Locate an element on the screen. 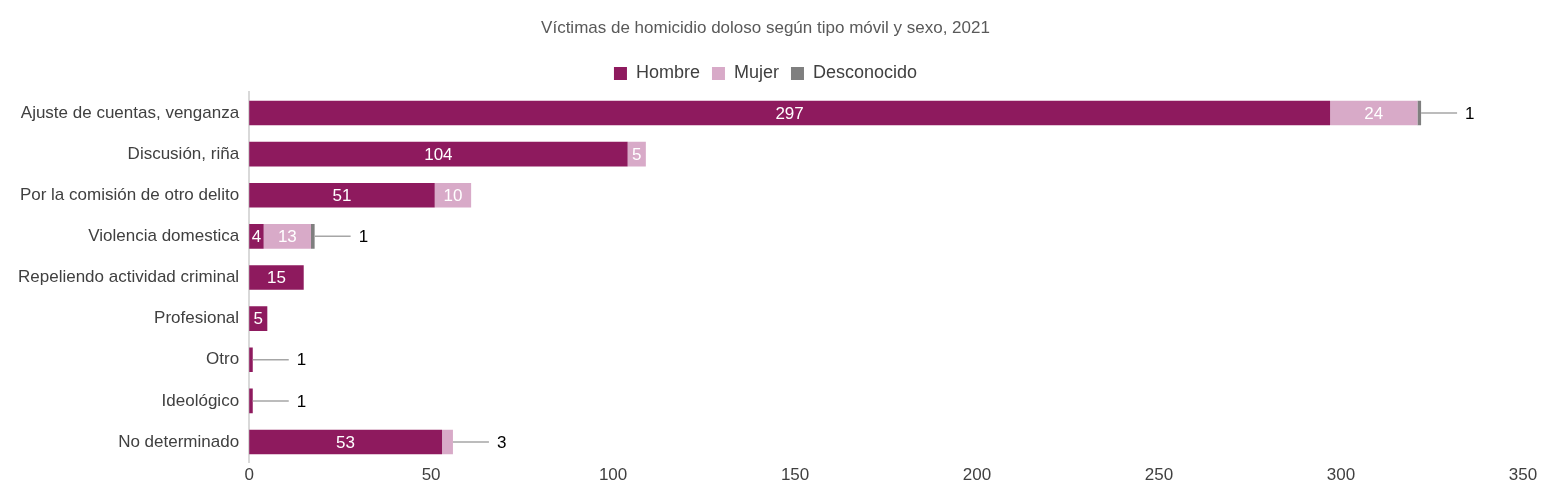 This screenshot has height=501, width=1561. y-tick-label: Discusión, riña is located at coordinates (183, 153).